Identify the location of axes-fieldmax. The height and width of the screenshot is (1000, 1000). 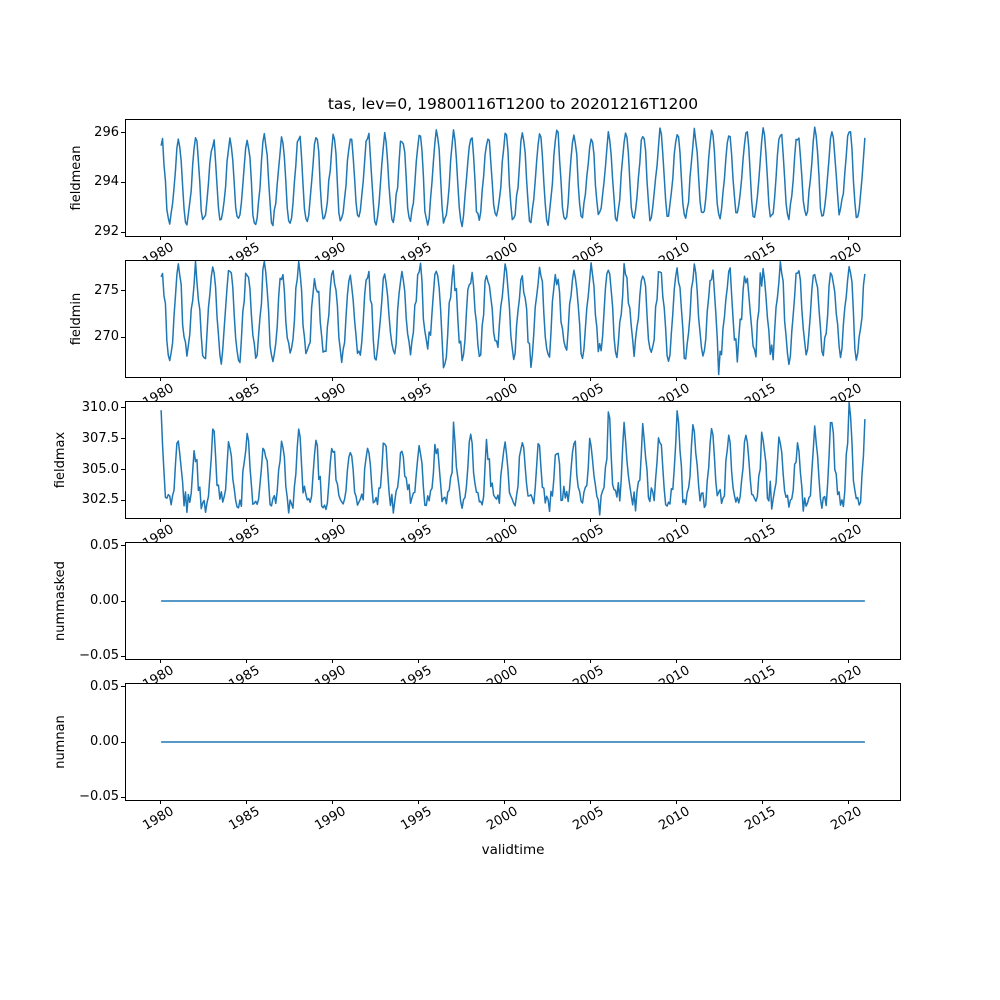
(513, 460).